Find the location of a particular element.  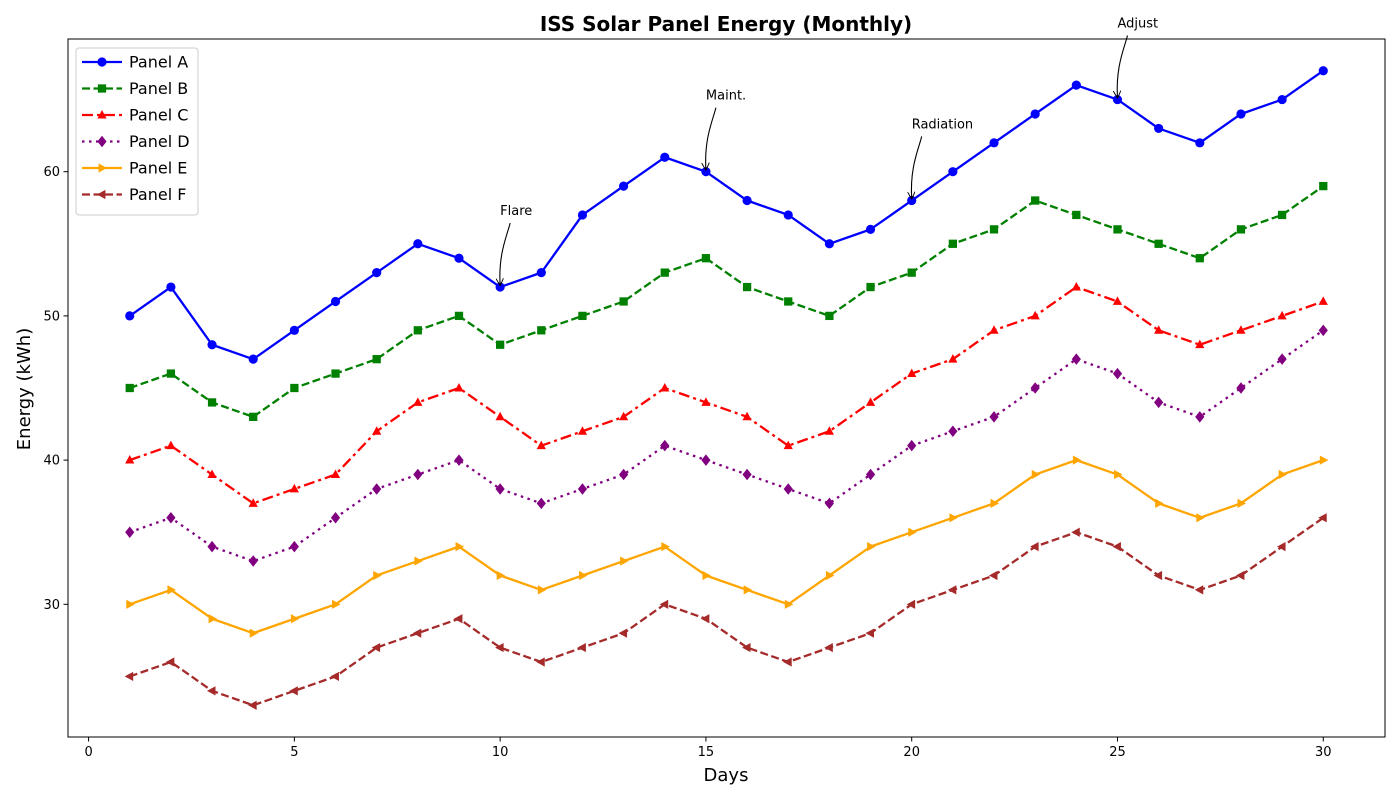

legend-item-panel-d: Panel D is located at coordinates (136, 141).